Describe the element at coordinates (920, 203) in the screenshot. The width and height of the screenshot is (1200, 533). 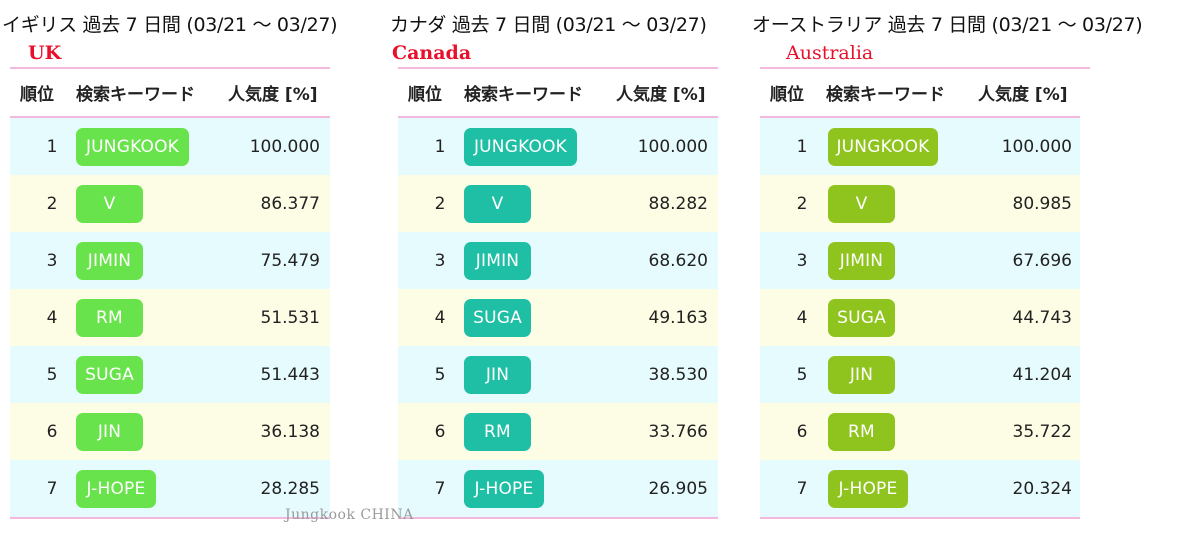
I see `table-row: 2 V 80.985` at that location.